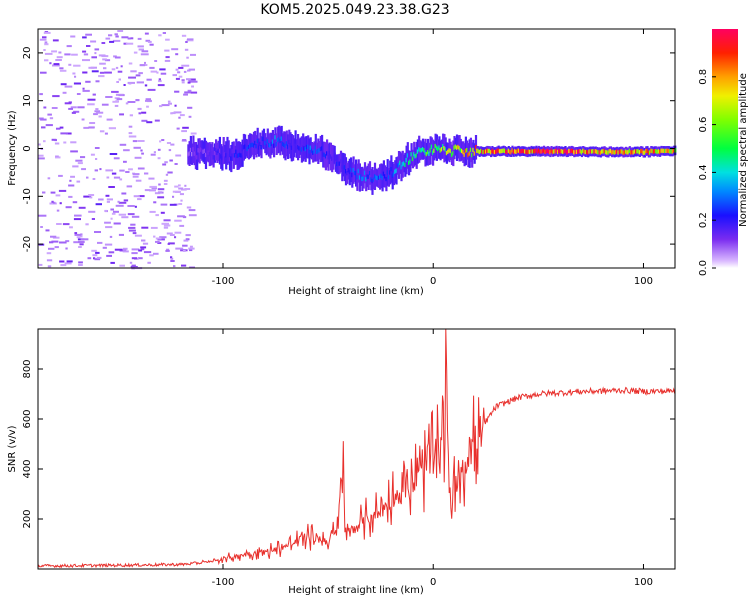  I want to click on snr-y-label: SNR (v/v), so click(12, 448).